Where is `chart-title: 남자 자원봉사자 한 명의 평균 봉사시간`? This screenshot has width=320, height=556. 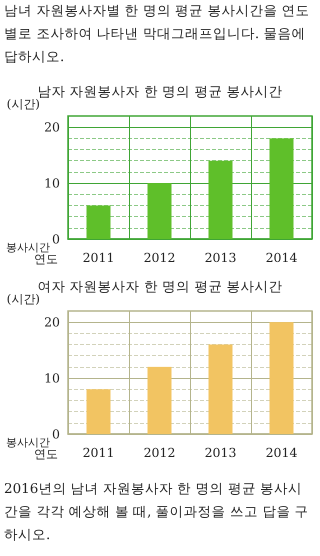
chart-title: 남자 자원봉사자 한 명의 평균 봉사시간 is located at coordinates (160, 92).